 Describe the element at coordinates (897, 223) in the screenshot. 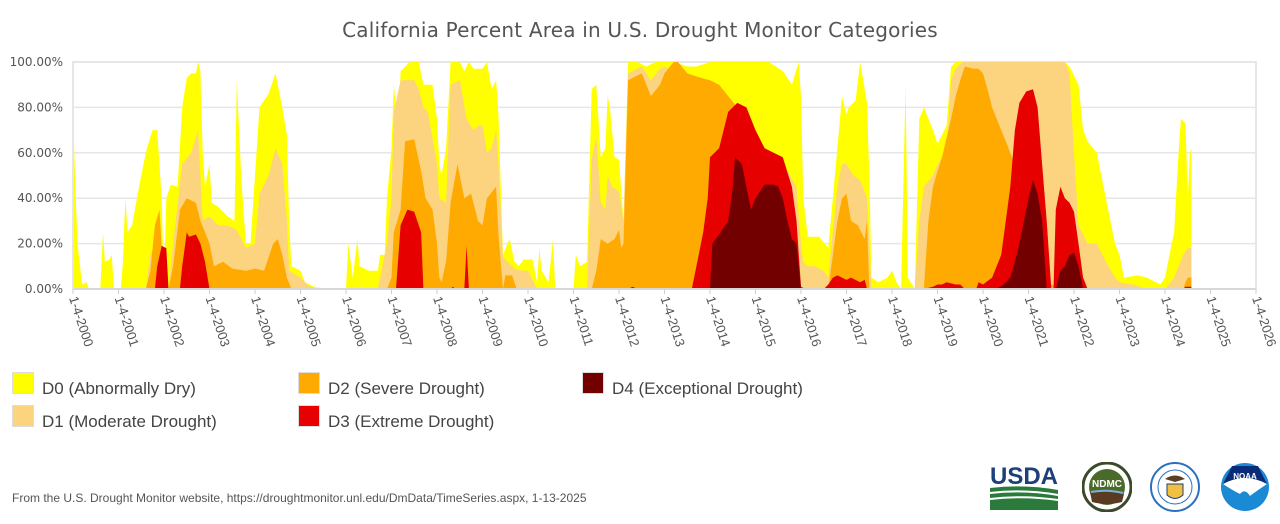

I see `area-series-d4` at that location.